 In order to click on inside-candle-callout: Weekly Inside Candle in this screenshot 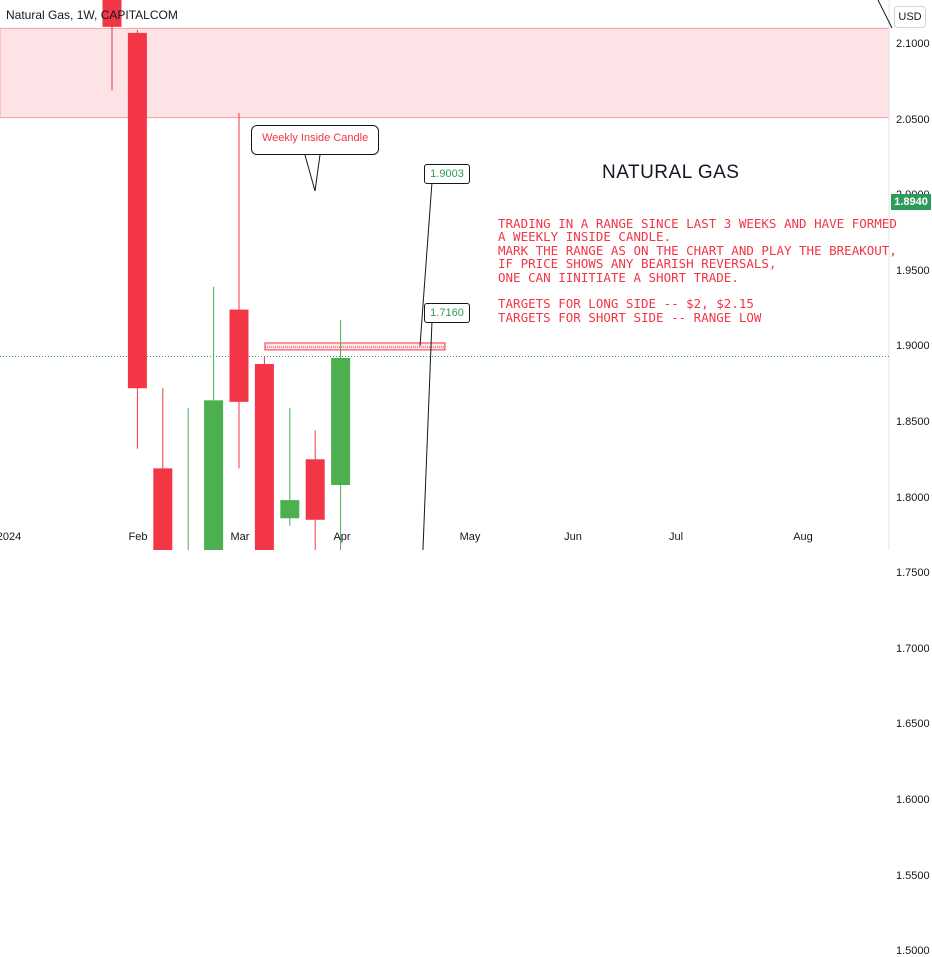, I will do `click(315, 140)`.